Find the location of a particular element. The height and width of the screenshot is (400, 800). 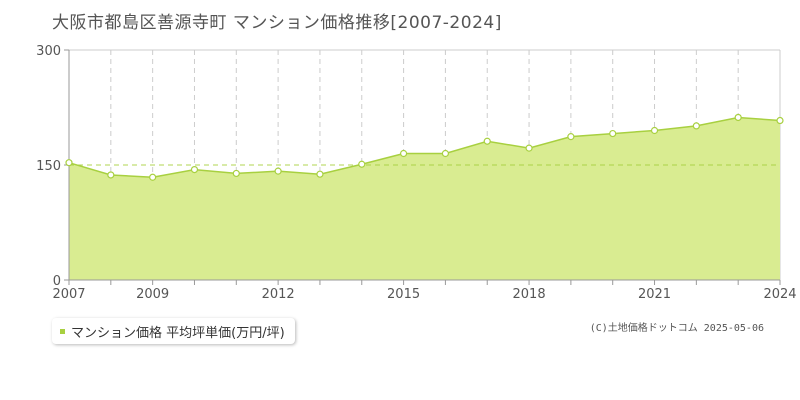

y-tick-label: 300 is located at coordinates (48, 51).